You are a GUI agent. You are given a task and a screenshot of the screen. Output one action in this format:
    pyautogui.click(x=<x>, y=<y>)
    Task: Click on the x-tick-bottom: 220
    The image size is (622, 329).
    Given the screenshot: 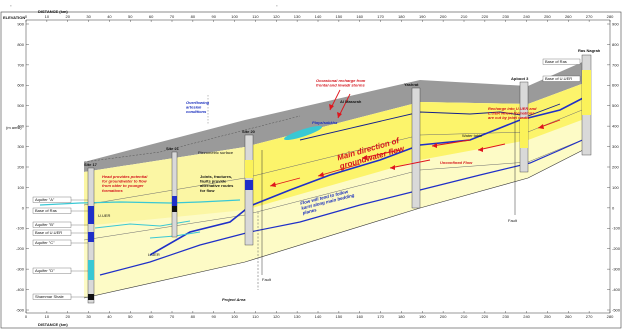 What is the action you would take?
    pyautogui.click(x=485, y=316)
    